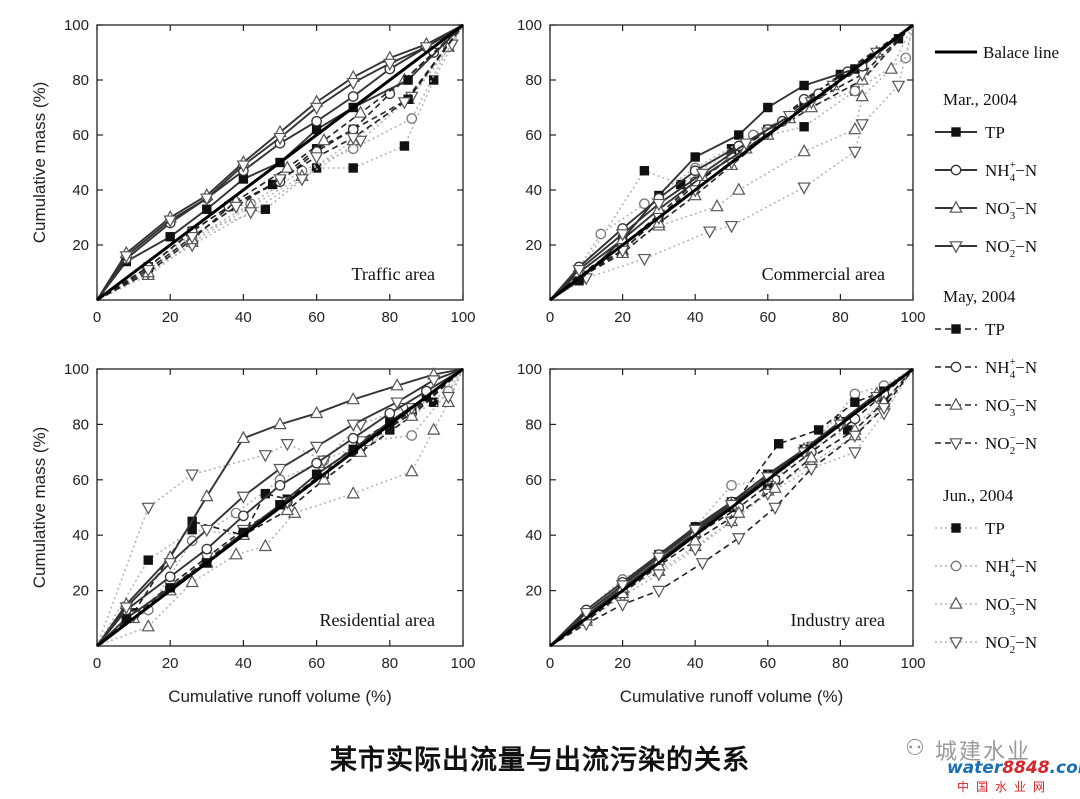 The width and height of the screenshot is (1080, 799). I want to click on watermark-brand-b: 8848, so click(1026, 768).